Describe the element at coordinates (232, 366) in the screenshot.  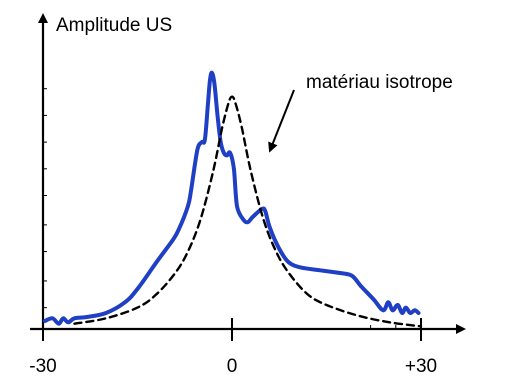
I see `x-tick-label: 0` at that location.